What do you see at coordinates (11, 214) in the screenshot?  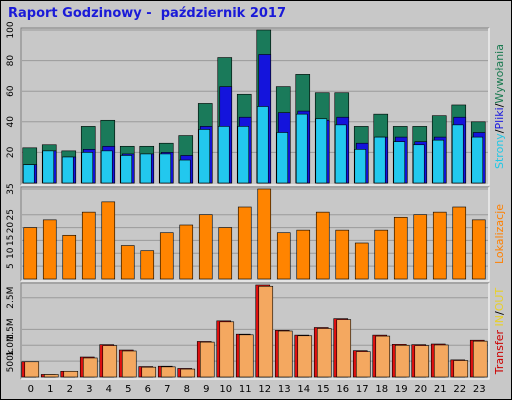 I see `y-tick-label: 25` at bounding box center [11, 214].